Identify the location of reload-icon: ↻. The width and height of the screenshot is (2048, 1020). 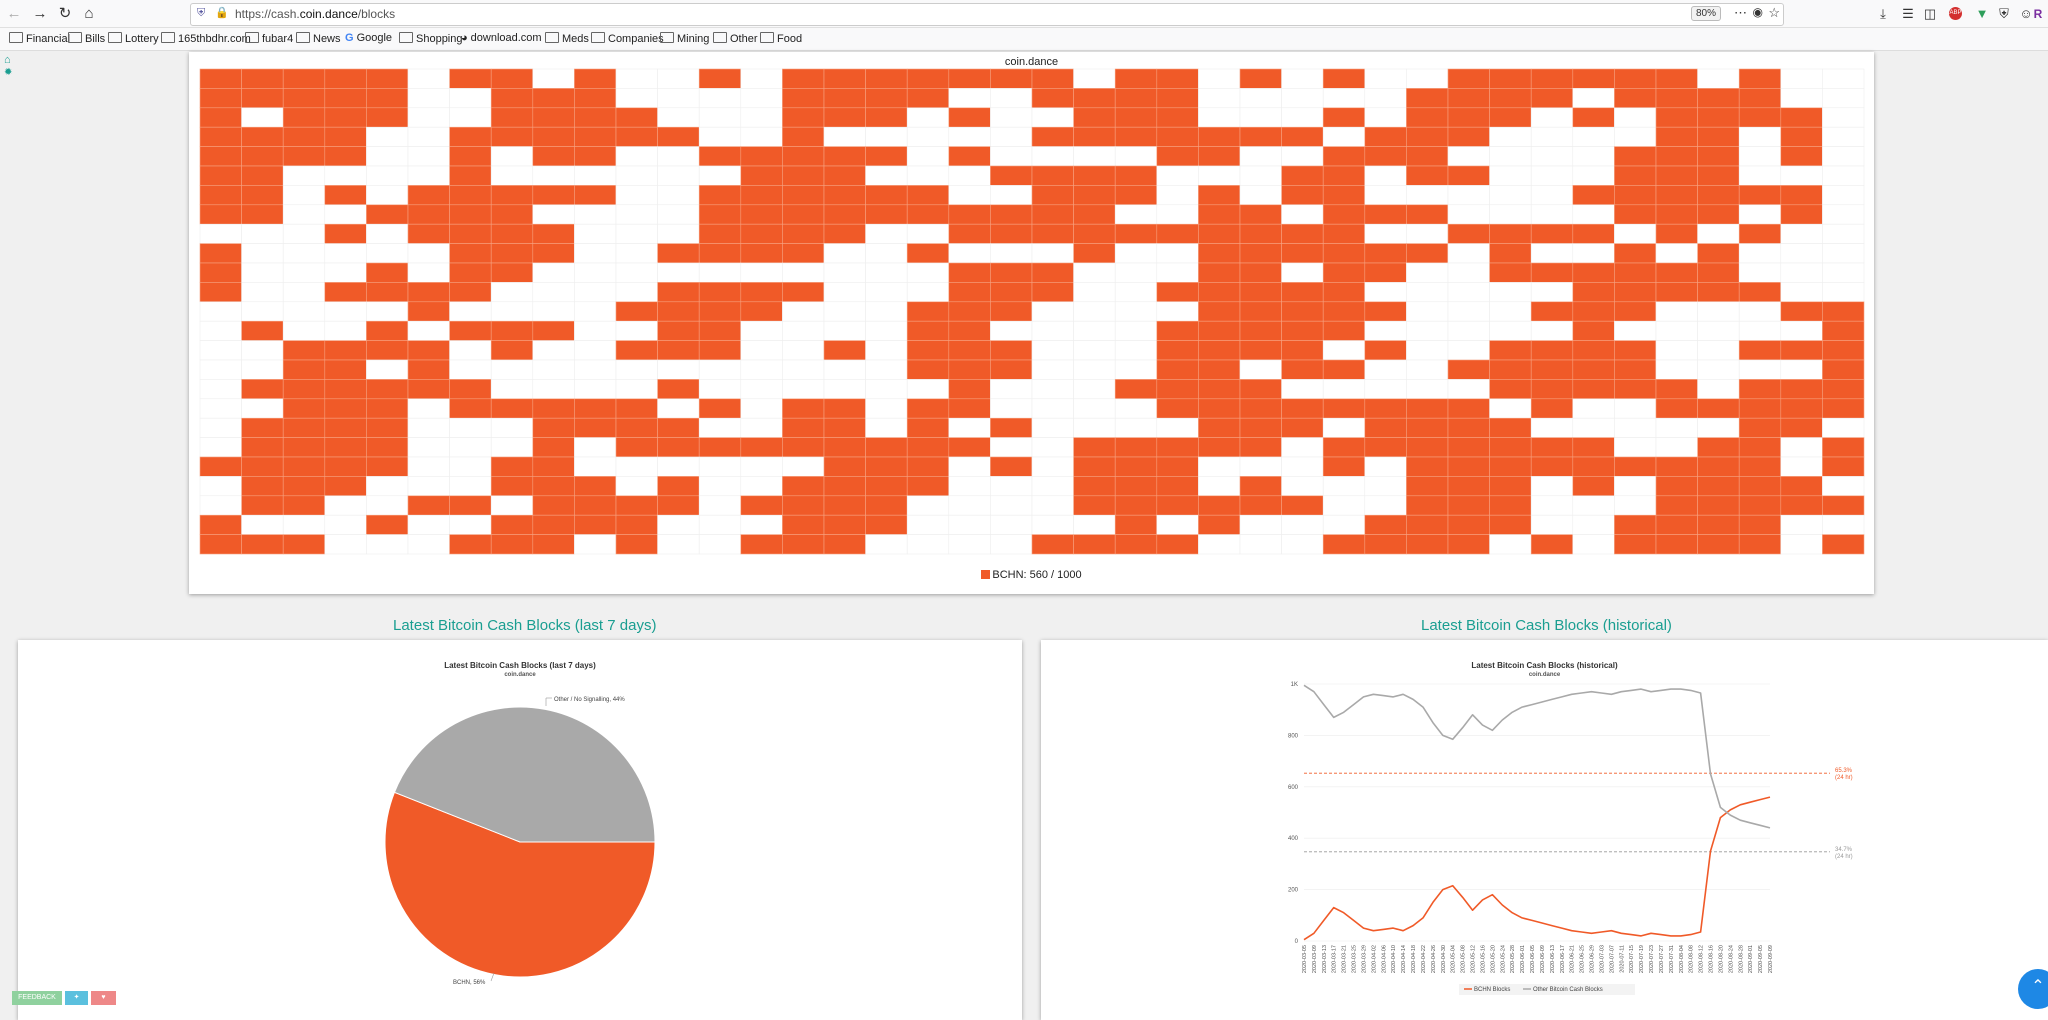
(65, 13).